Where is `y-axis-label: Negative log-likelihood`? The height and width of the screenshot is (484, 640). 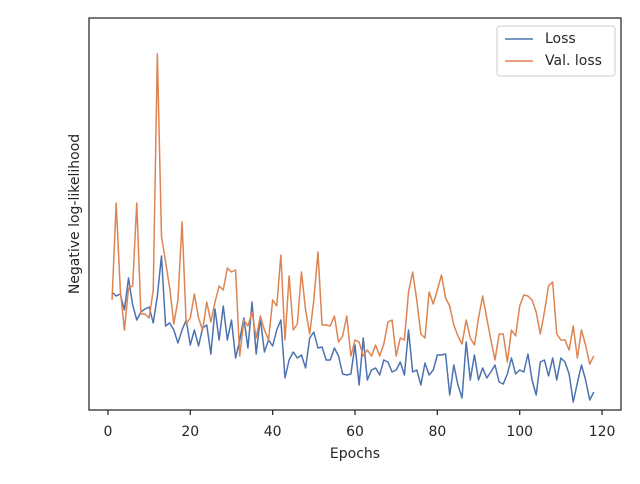 y-axis-label: Negative log-likelihood is located at coordinates (75, 214).